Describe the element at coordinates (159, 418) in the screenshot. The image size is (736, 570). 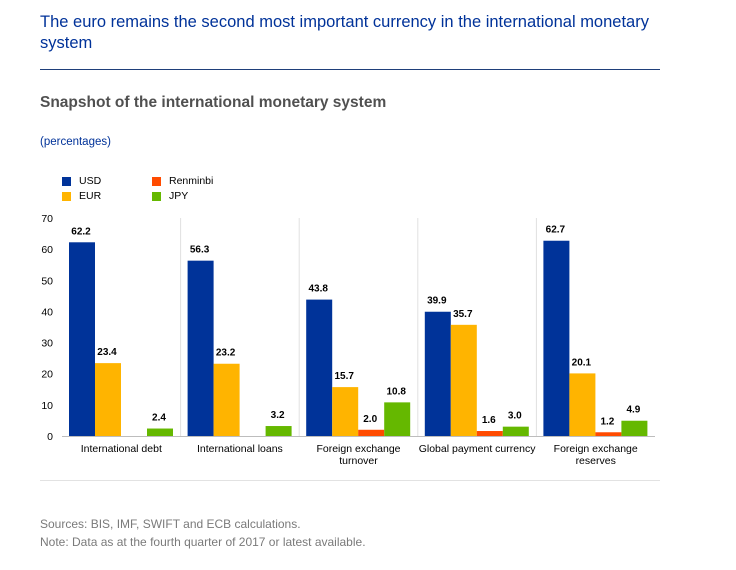
I see `bar-value-label: 2.4` at that location.